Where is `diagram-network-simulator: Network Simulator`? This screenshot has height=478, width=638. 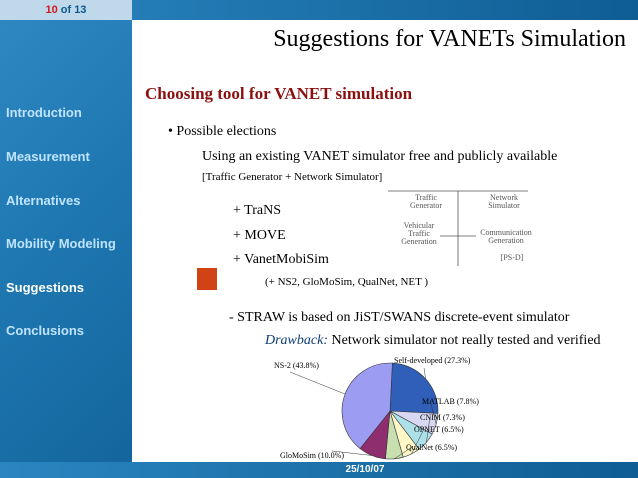 diagram-network-simulator: Network Simulator is located at coordinates (504, 202).